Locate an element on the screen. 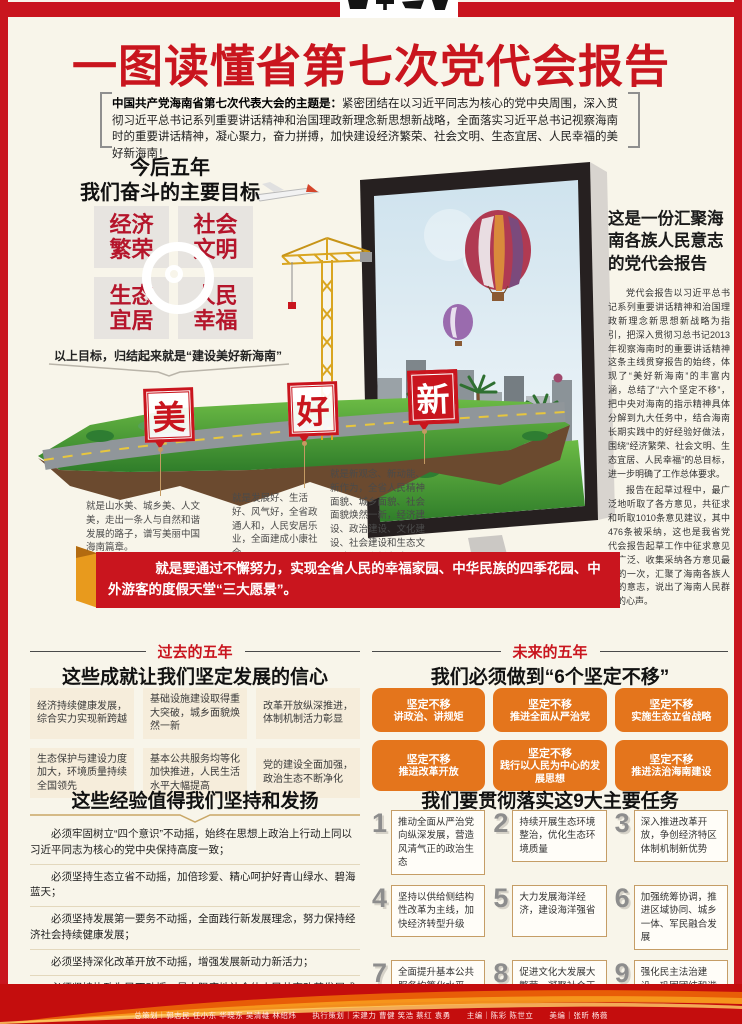 The height and width of the screenshot is (1024, 742). unwavering-box: 坚定不移 推进全面从严治党 is located at coordinates (550, 710).